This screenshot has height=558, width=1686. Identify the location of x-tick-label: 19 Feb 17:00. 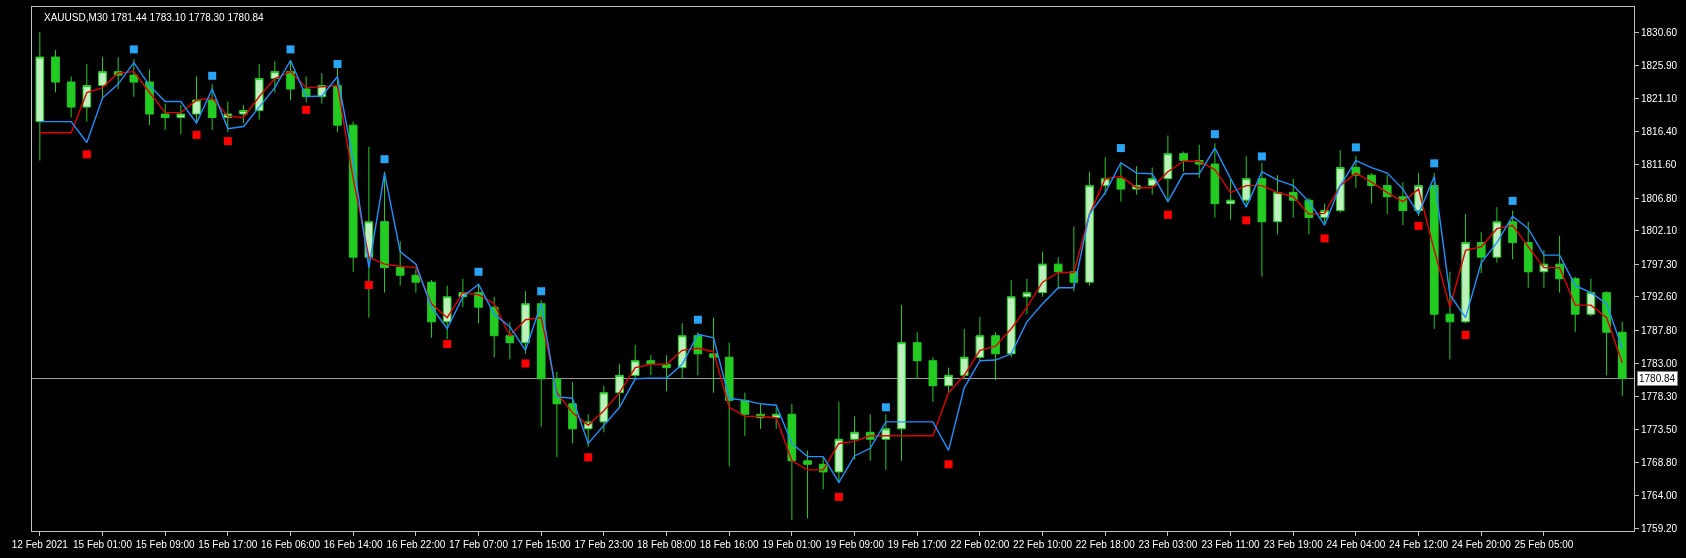
(917, 544).